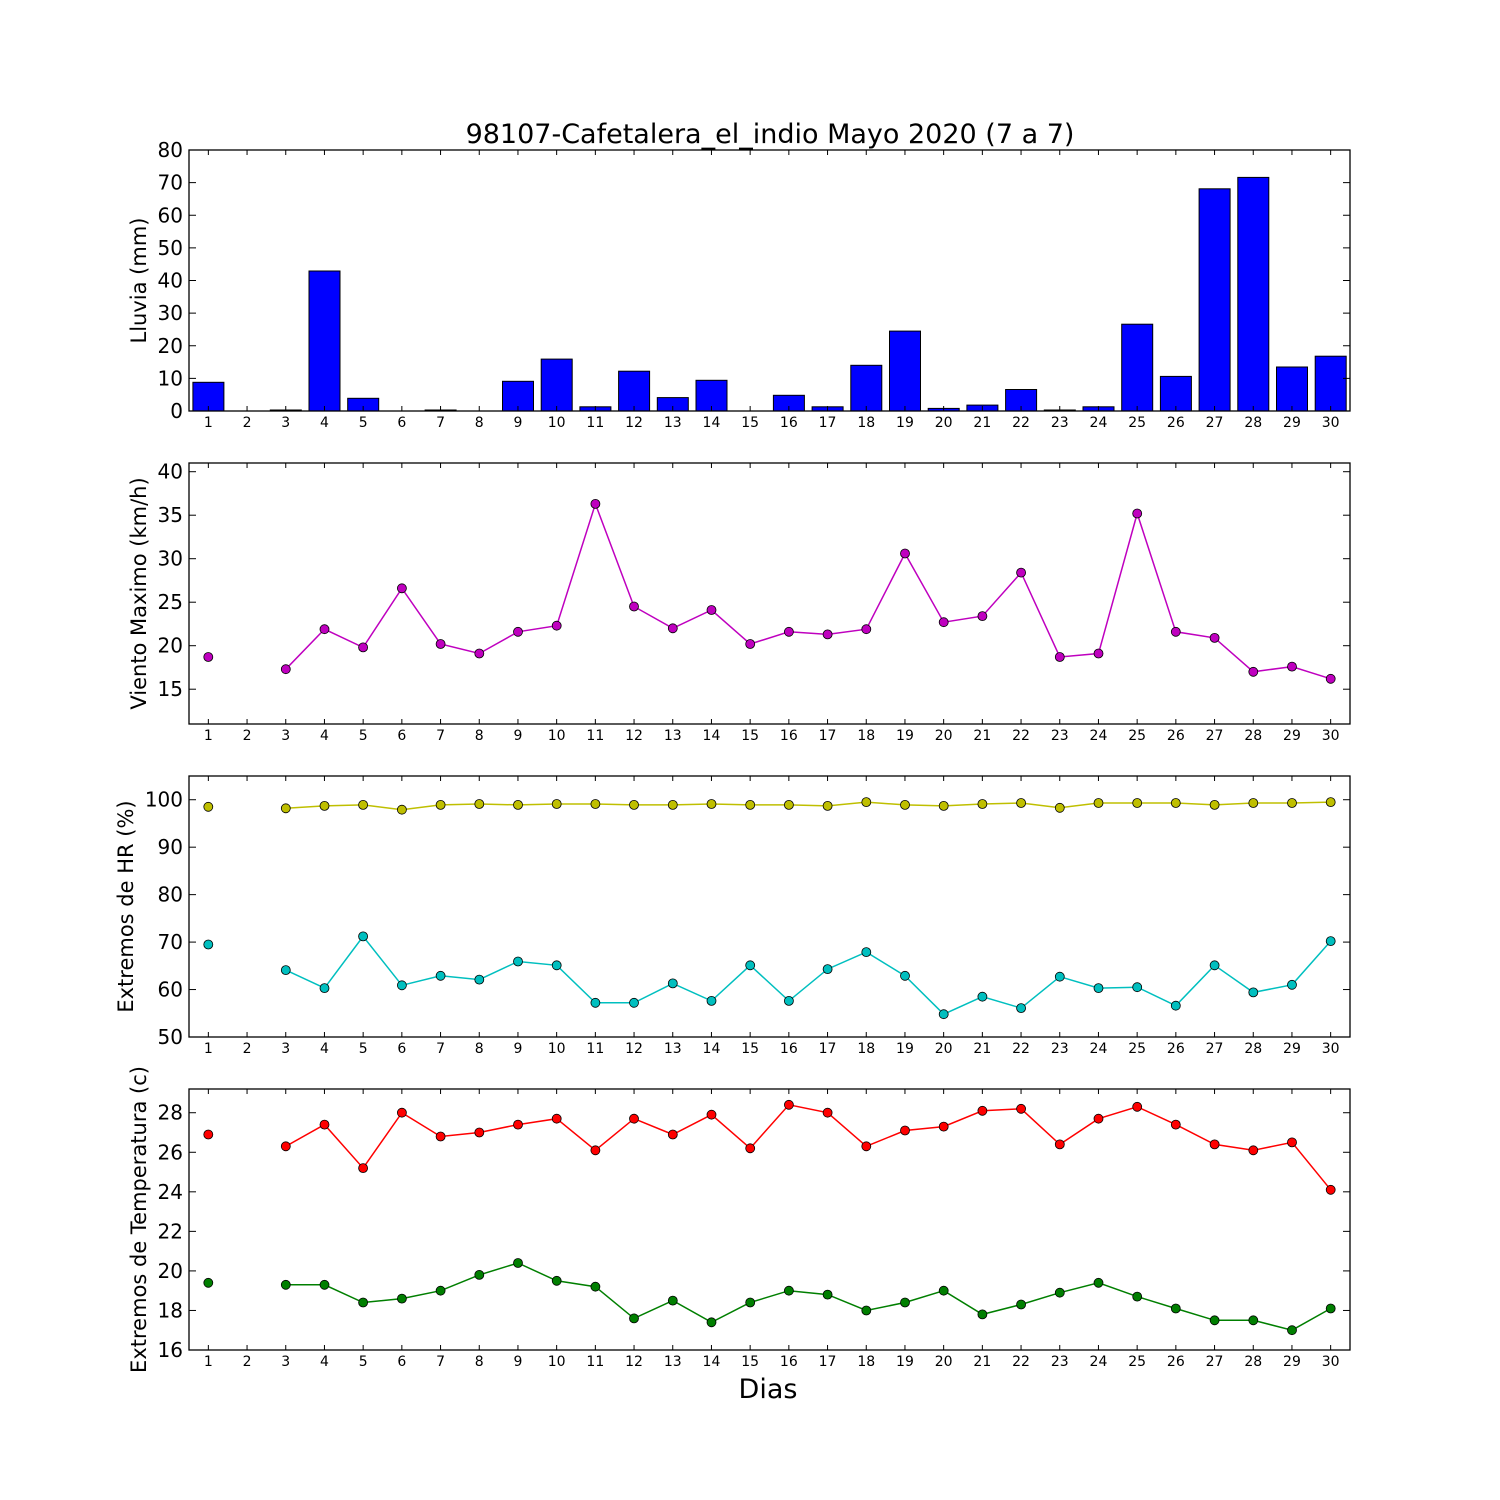  What do you see at coordinates (1215, 736) in the screenshot?
I see `wind-xtick-label-27: 27` at bounding box center [1215, 736].